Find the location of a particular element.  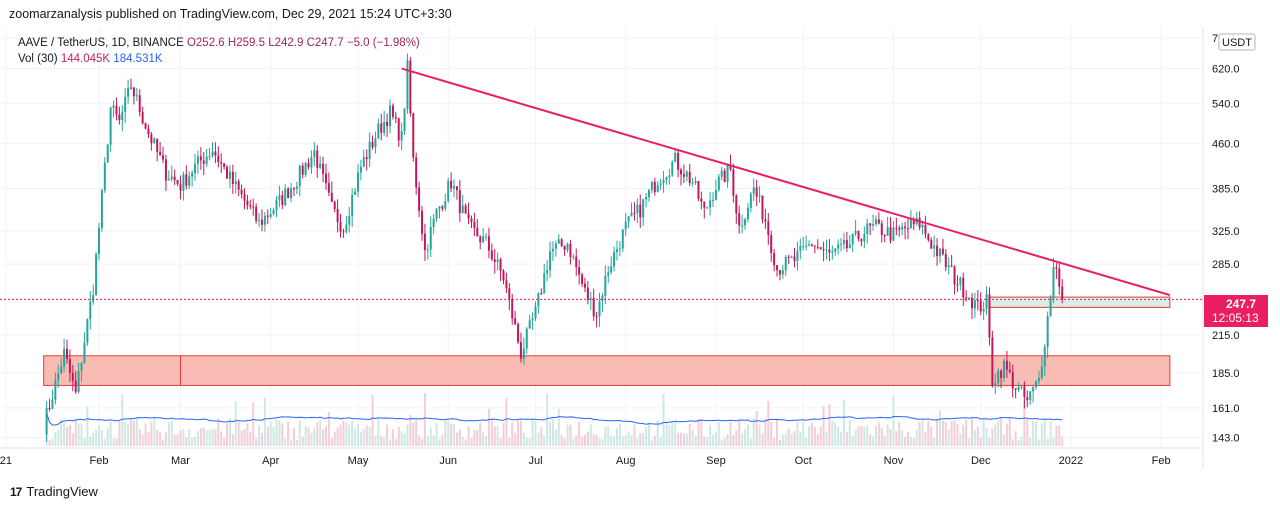

price-tag: 247.7 12:05:13 is located at coordinates (1236, 311).